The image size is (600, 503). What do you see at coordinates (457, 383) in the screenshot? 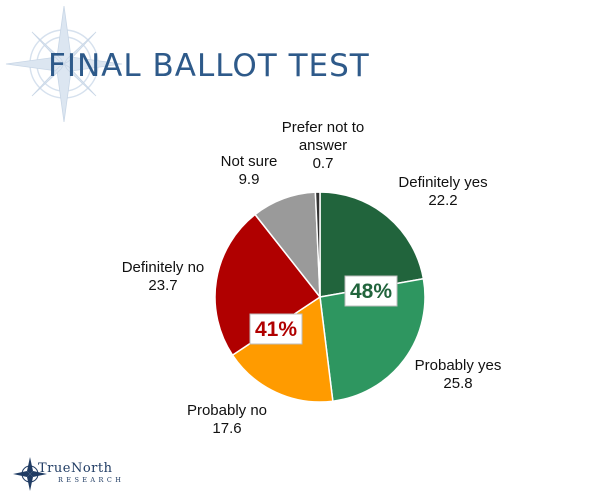
I see `slice-value: 25.8` at bounding box center [457, 383].